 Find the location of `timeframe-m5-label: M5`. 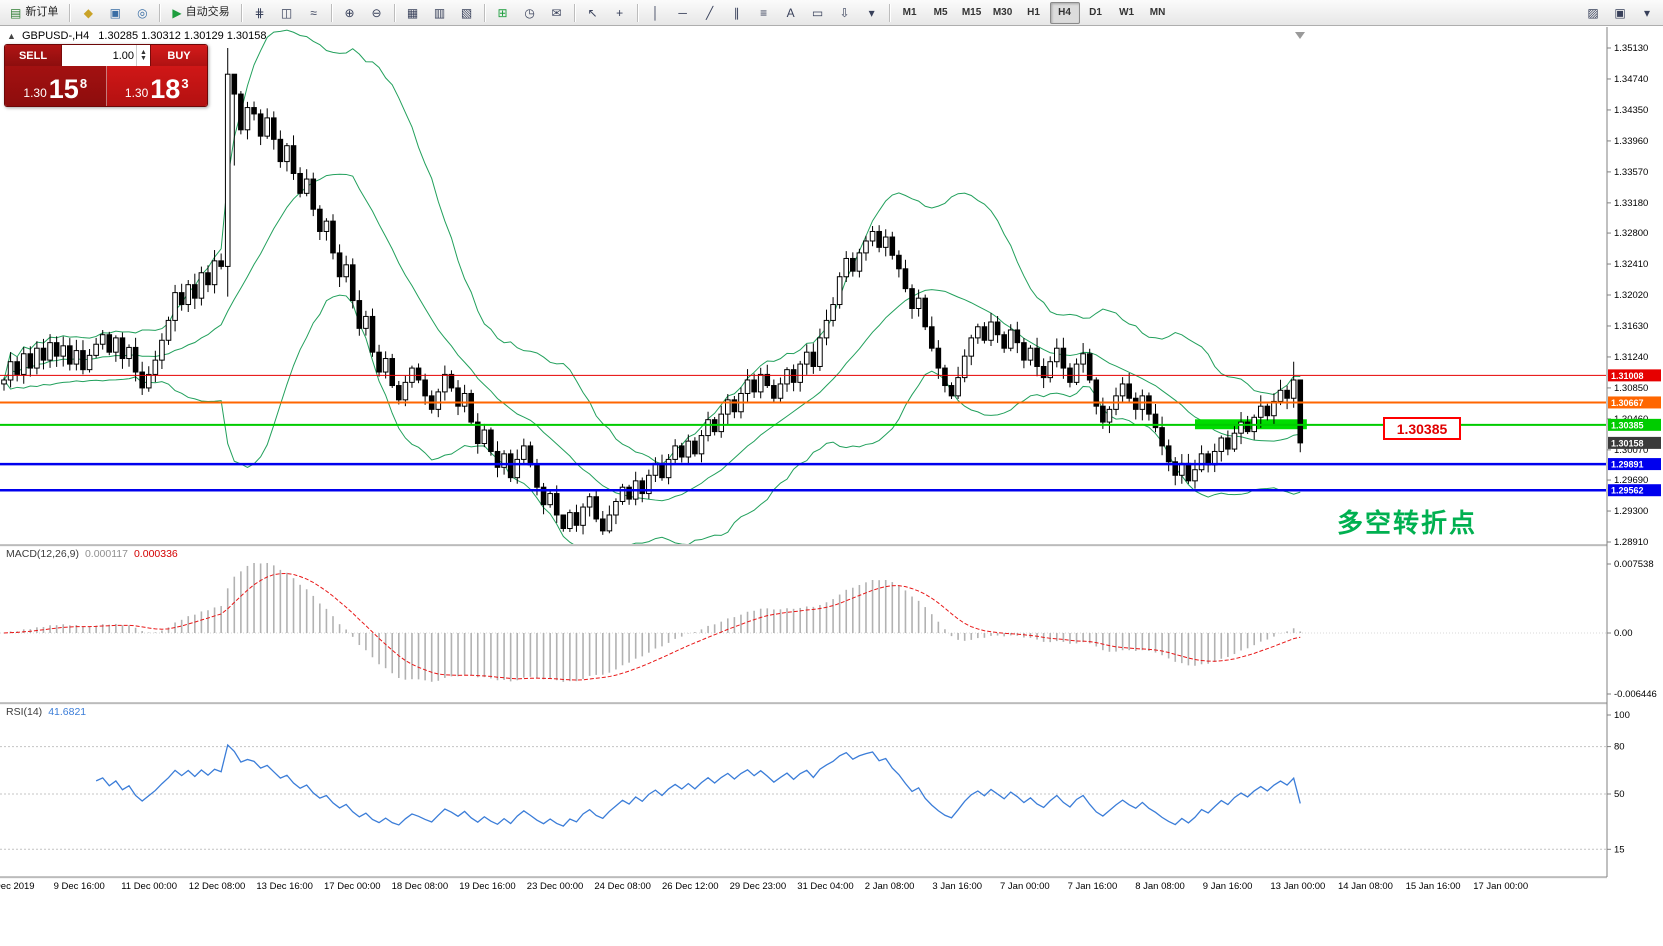

timeframe-m5-label: M5 is located at coordinates (940, 12).